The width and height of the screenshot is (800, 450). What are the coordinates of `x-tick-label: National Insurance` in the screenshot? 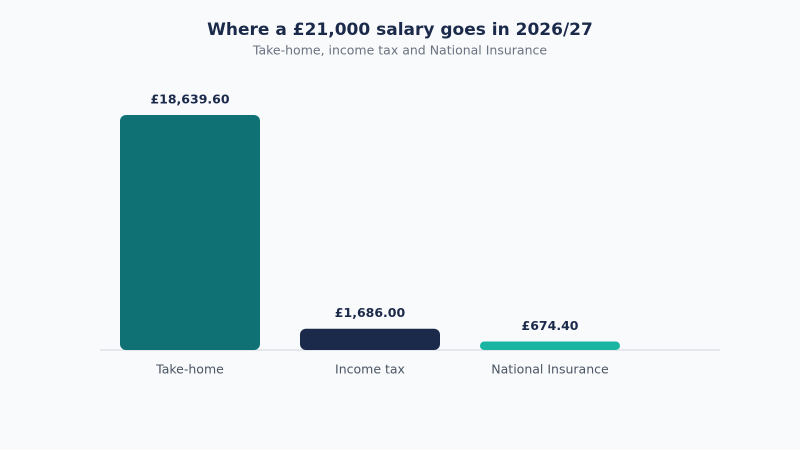 It's located at (550, 369).